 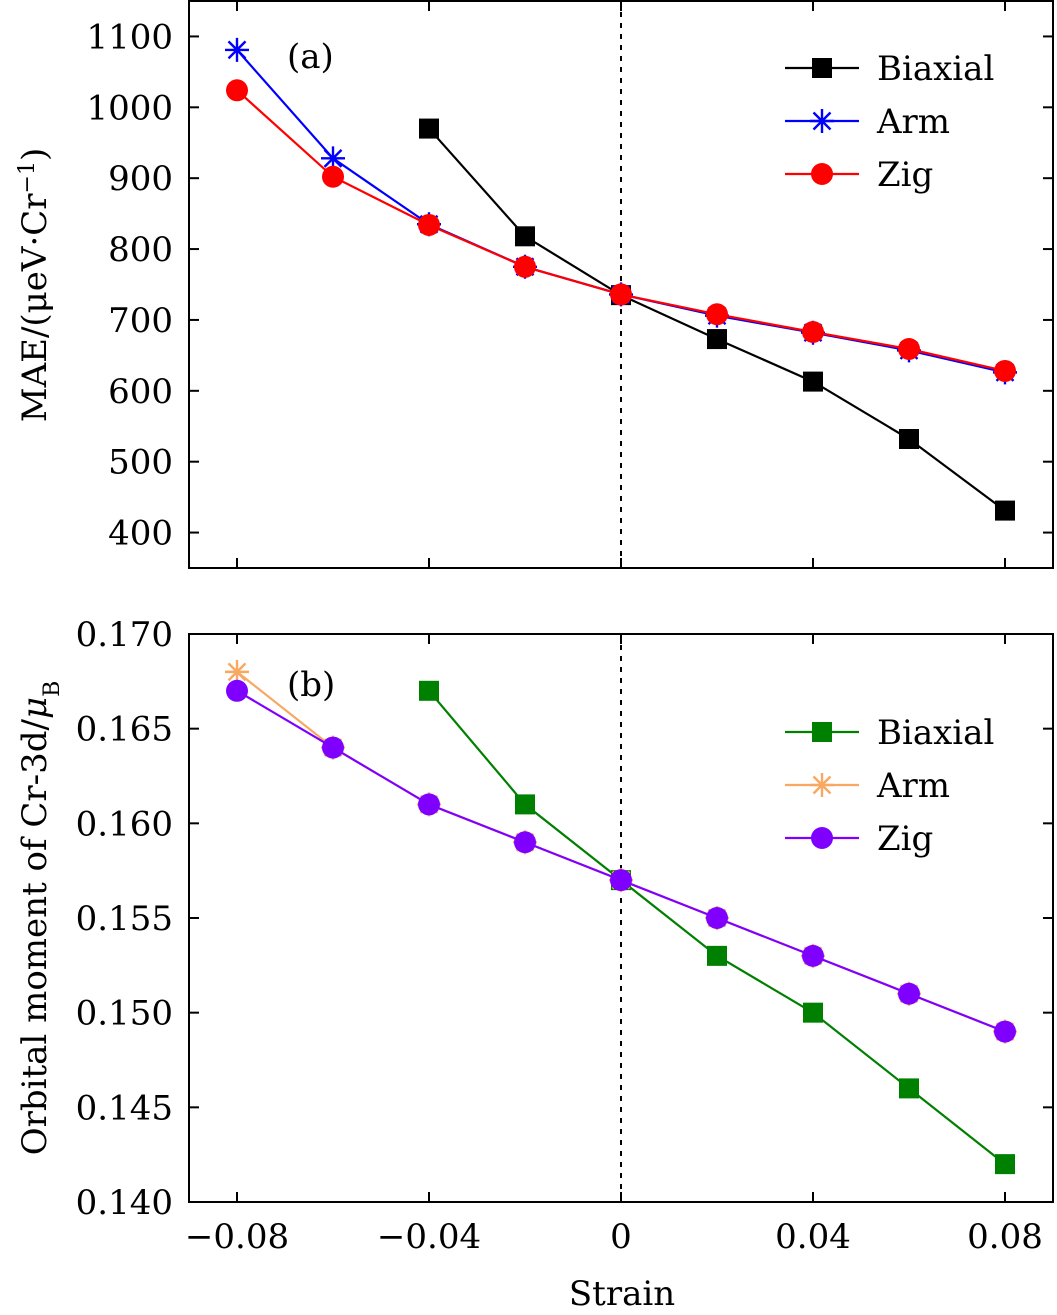 What do you see at coordinates (35, 936) in the screenshot?
I see `panel-b-y-axis-label-main: Orbital moment of Cr-3d/` at bounding box center [35, 936].